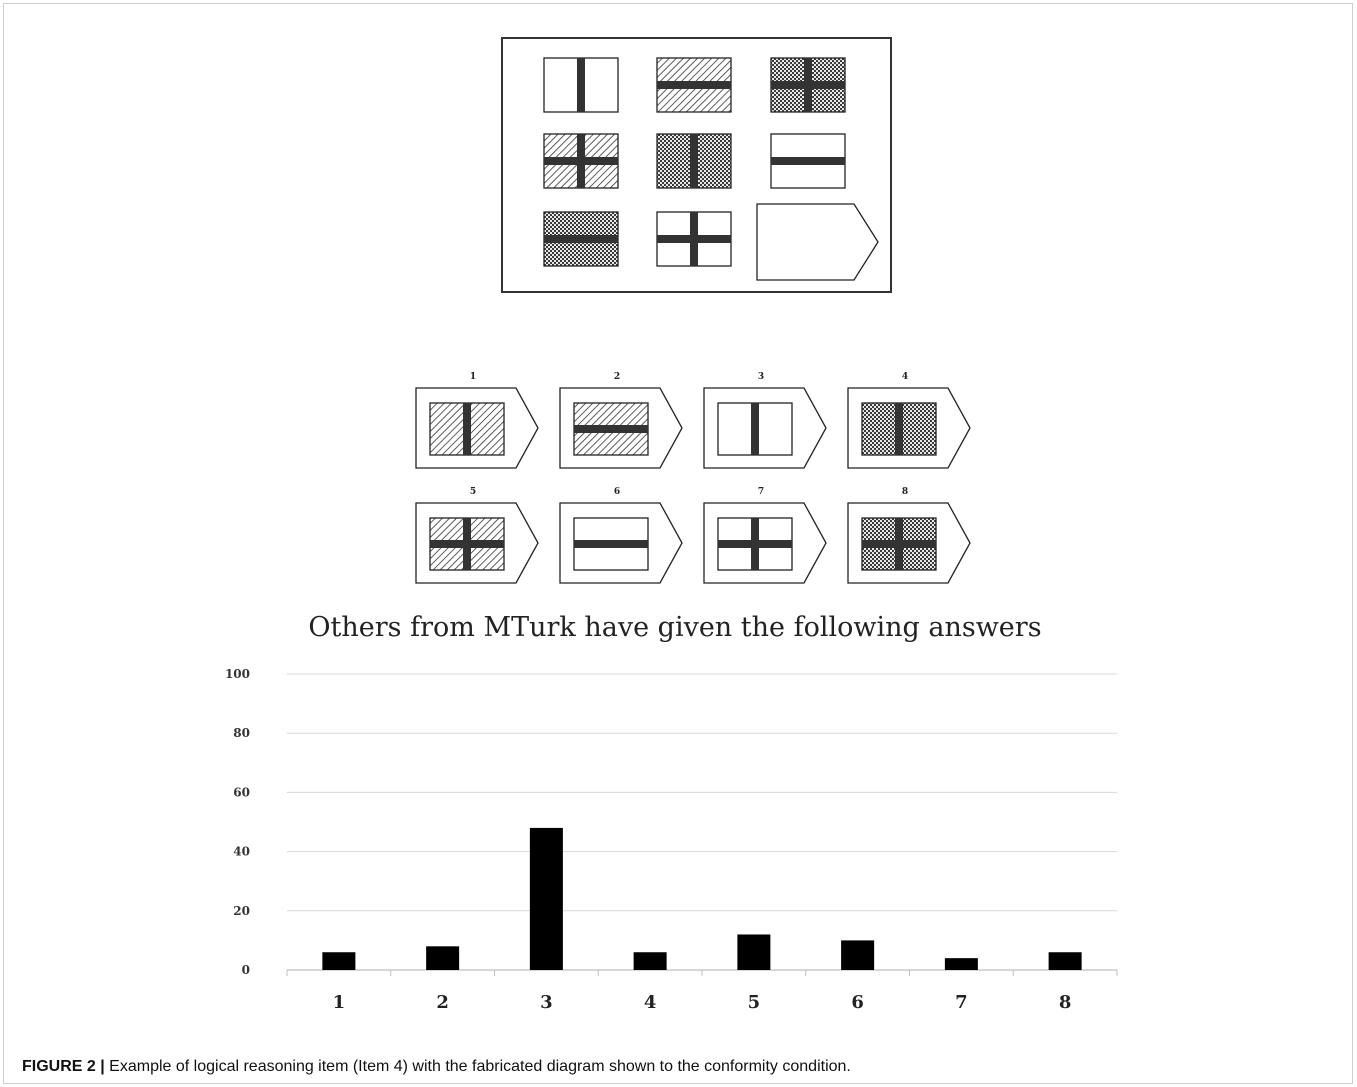  I want to click on x-tick-label: 8, so click(1065, 1002).